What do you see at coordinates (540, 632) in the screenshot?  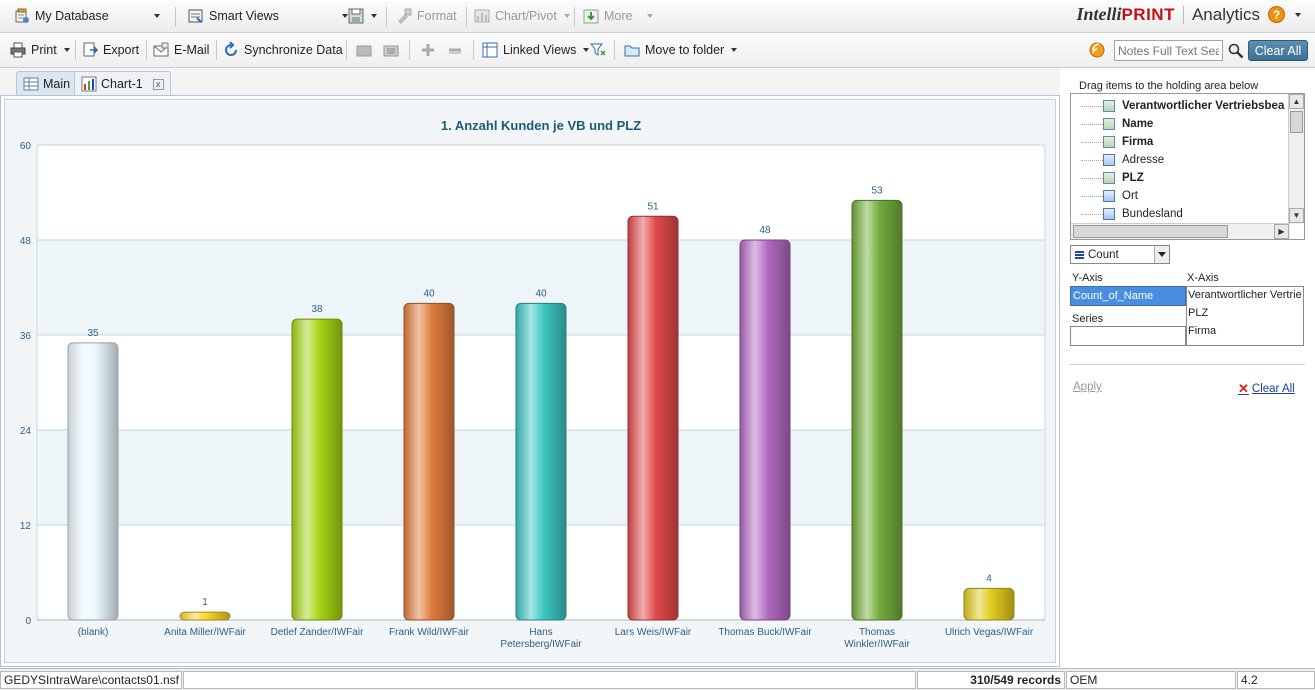 I see `x-tick-label: Hans` at bounding box center [540, 632].